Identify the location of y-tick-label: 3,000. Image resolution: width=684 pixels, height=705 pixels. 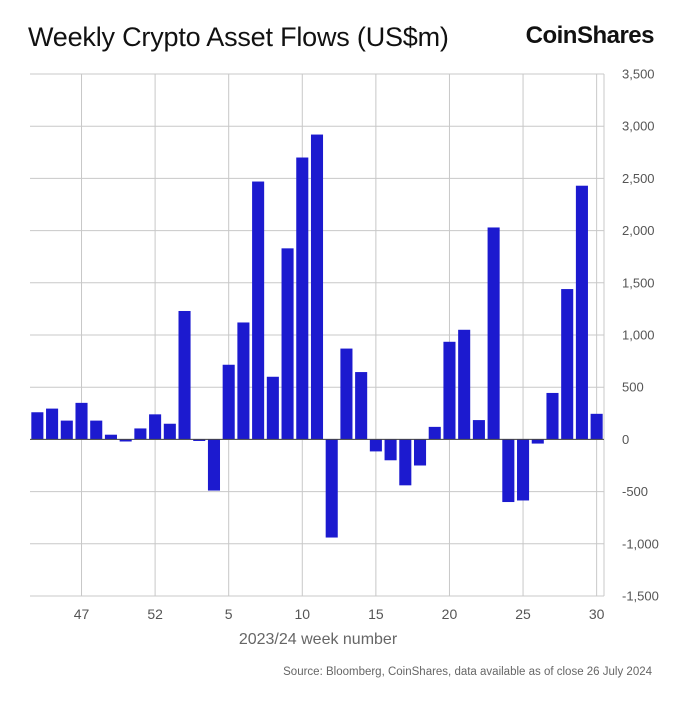
(638, 126).